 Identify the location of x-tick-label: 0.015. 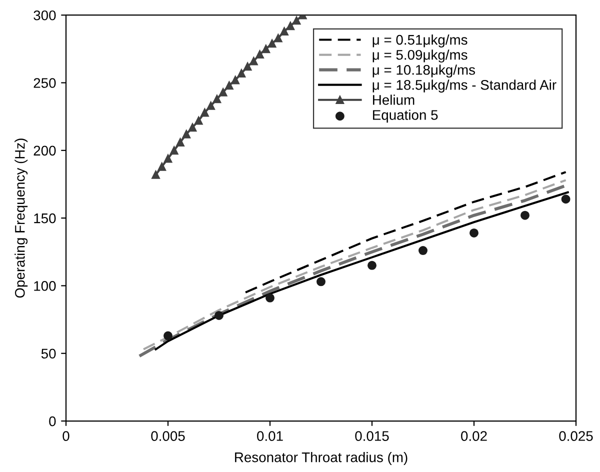
(372, 436).